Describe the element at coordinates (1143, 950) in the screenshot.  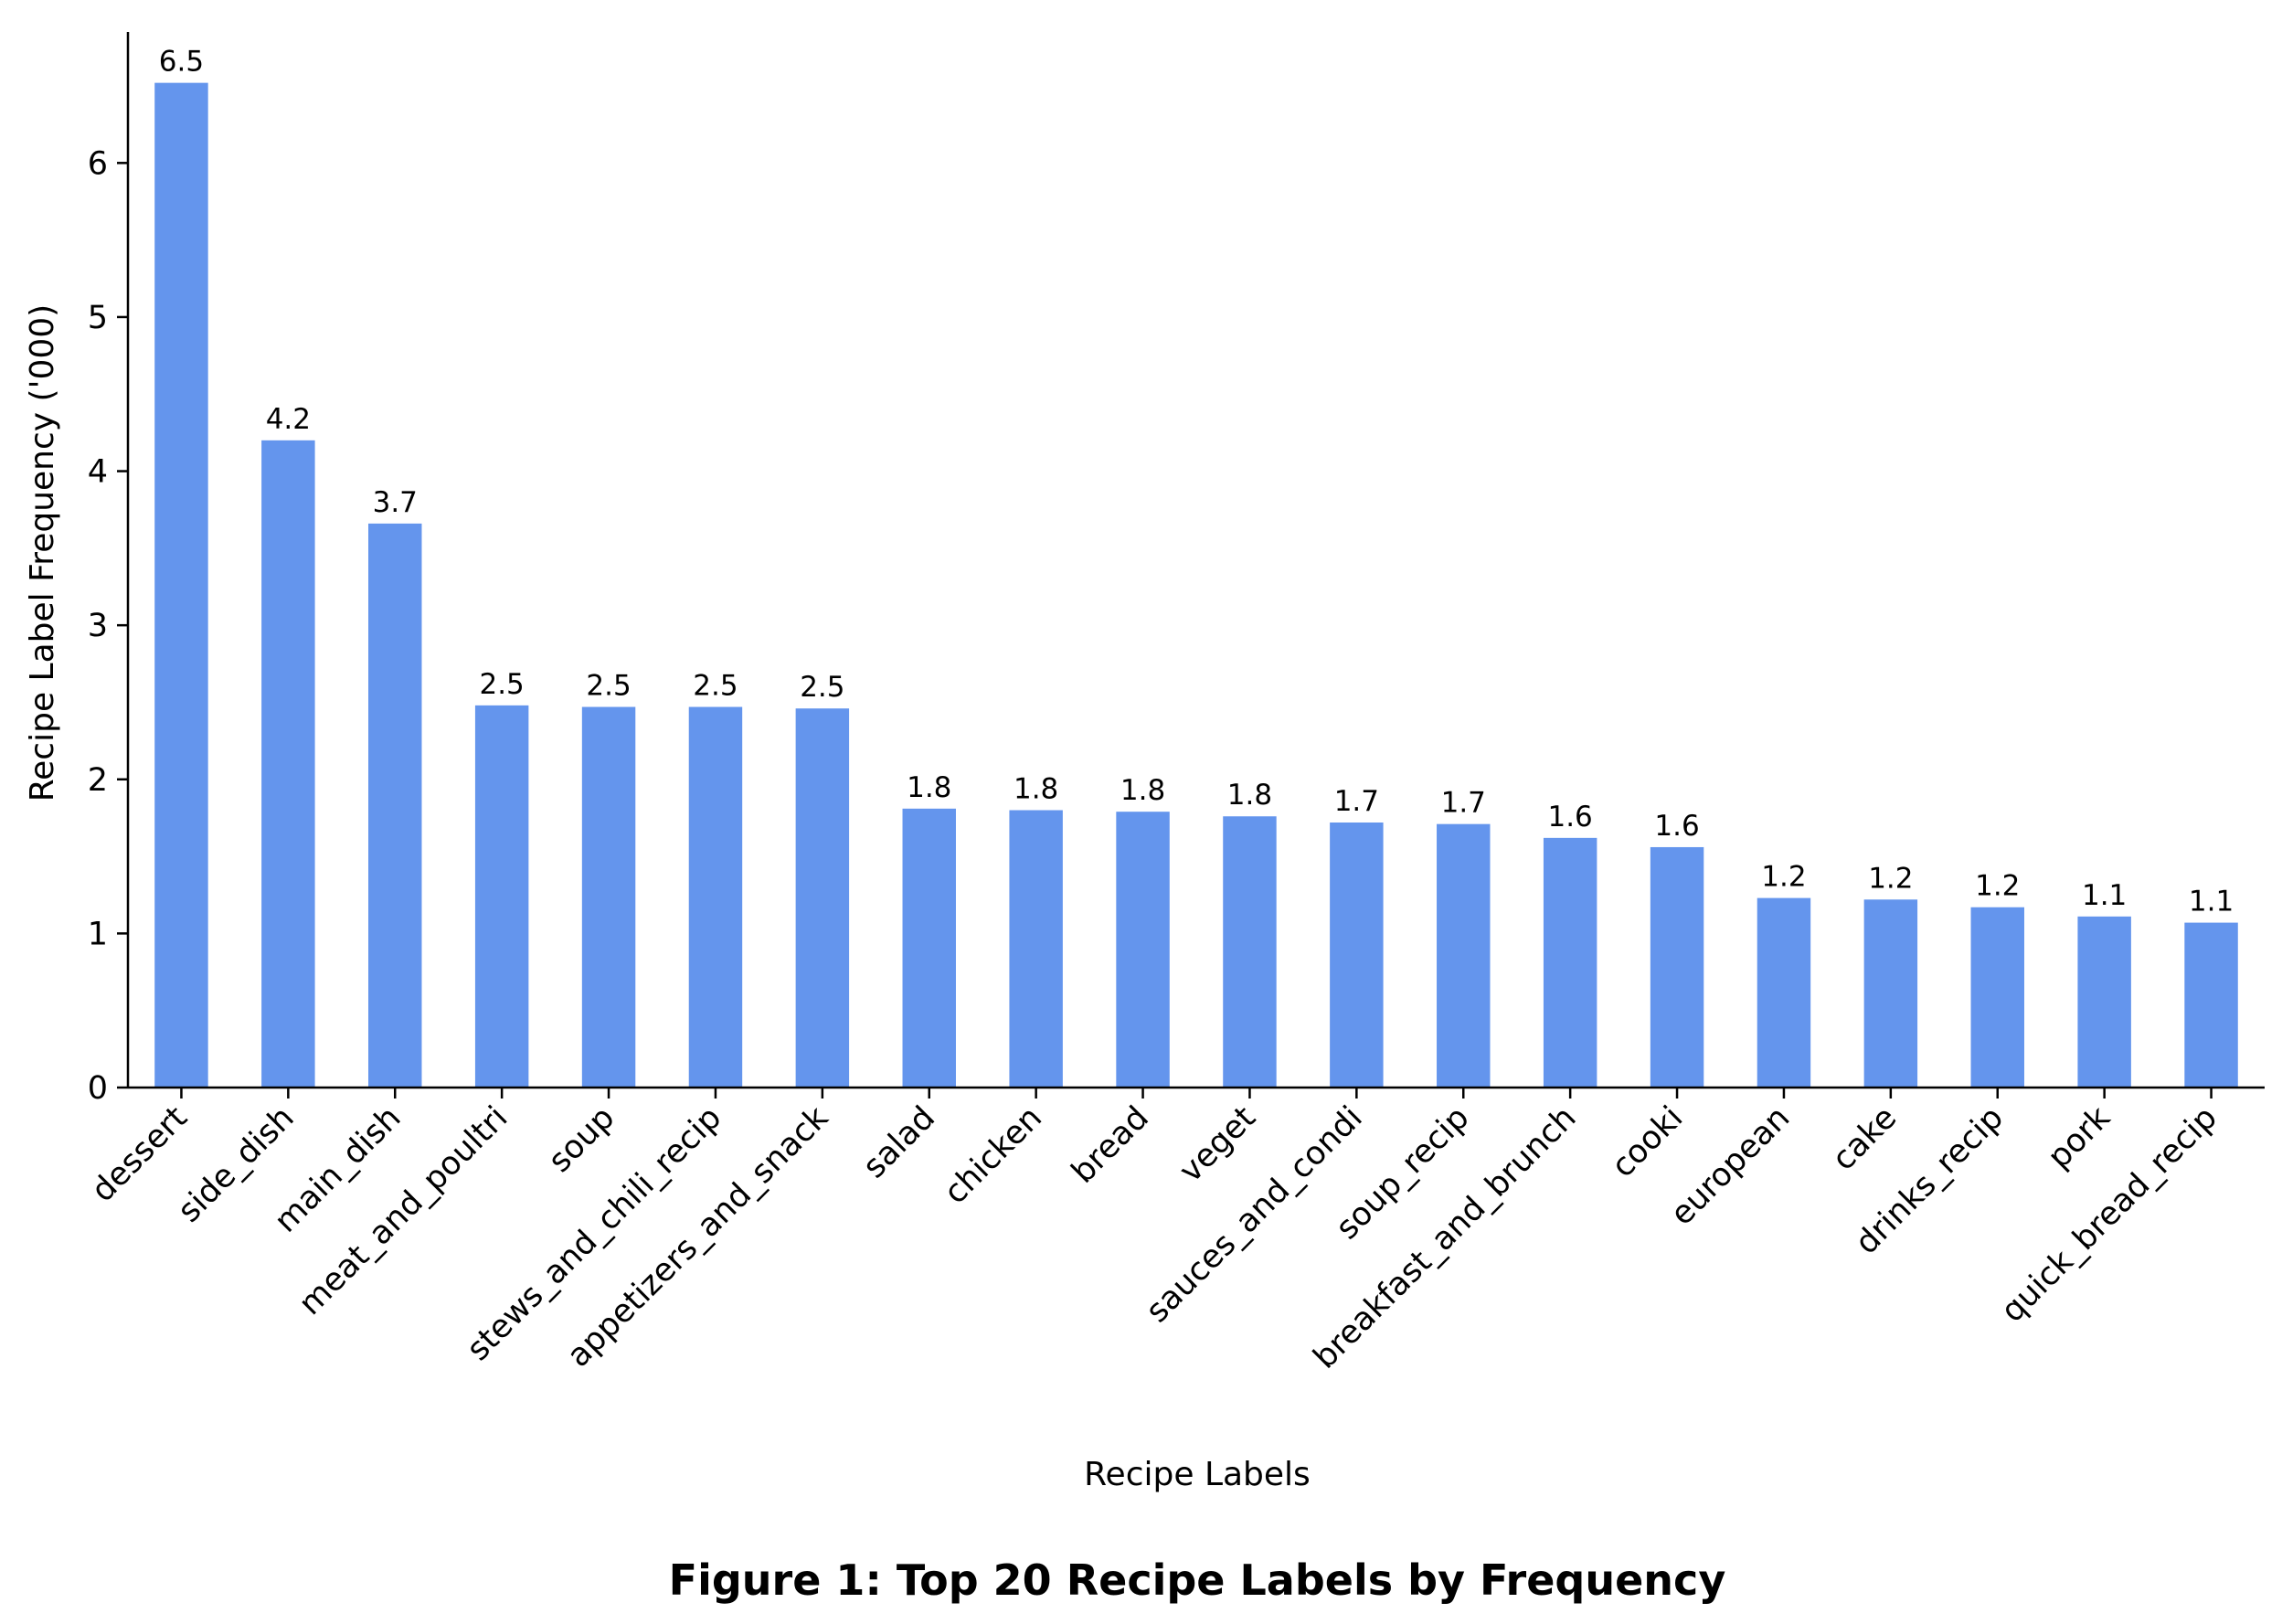
I see `bar-bread` at that location.